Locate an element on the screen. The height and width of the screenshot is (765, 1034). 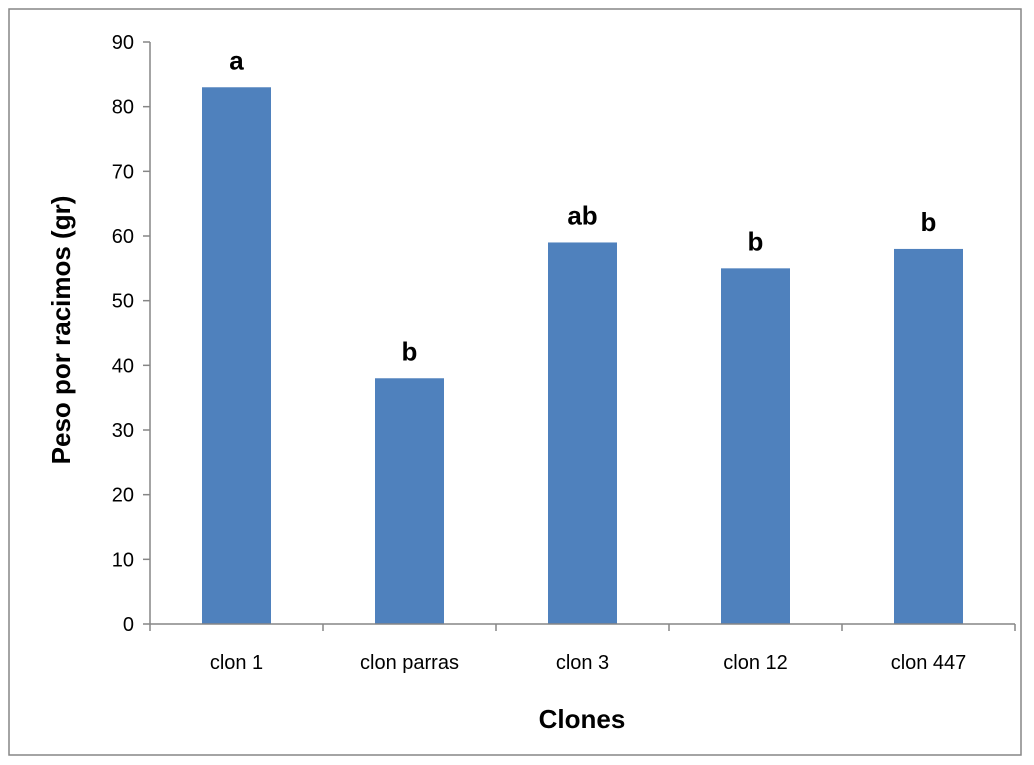
y-tick-label: 80 is located at coordinates (123, 108).